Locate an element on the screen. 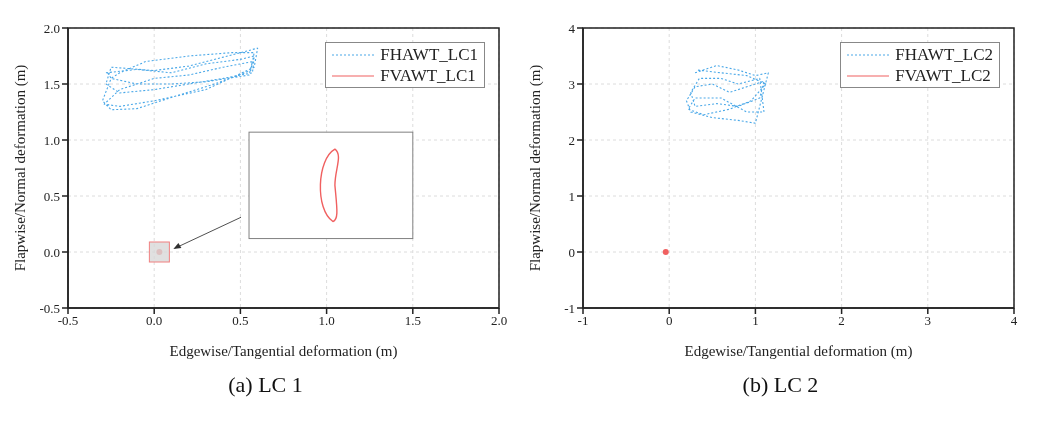  y-tick-label: 1 is located at coordinates (571, 196).